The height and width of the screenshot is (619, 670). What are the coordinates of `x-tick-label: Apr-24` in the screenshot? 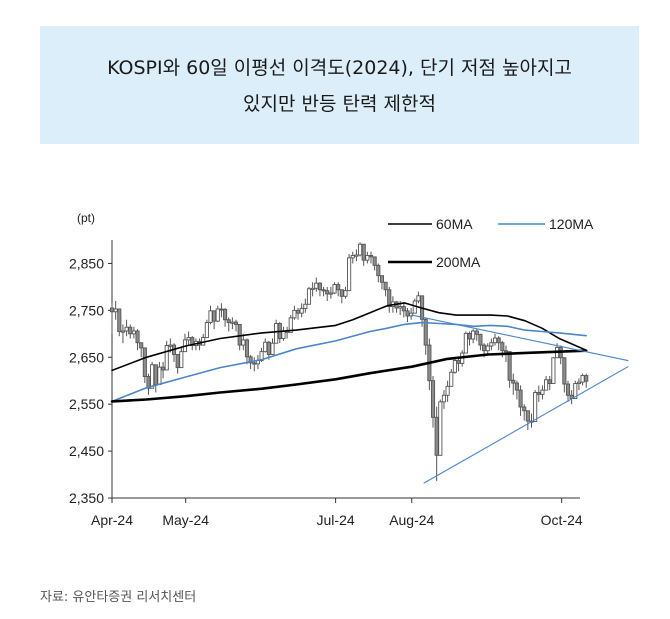 It's located at (112, 520).